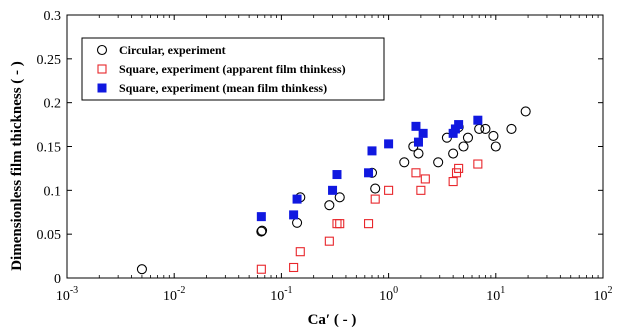  I want to click on series-square-mean, so click(369, 168).